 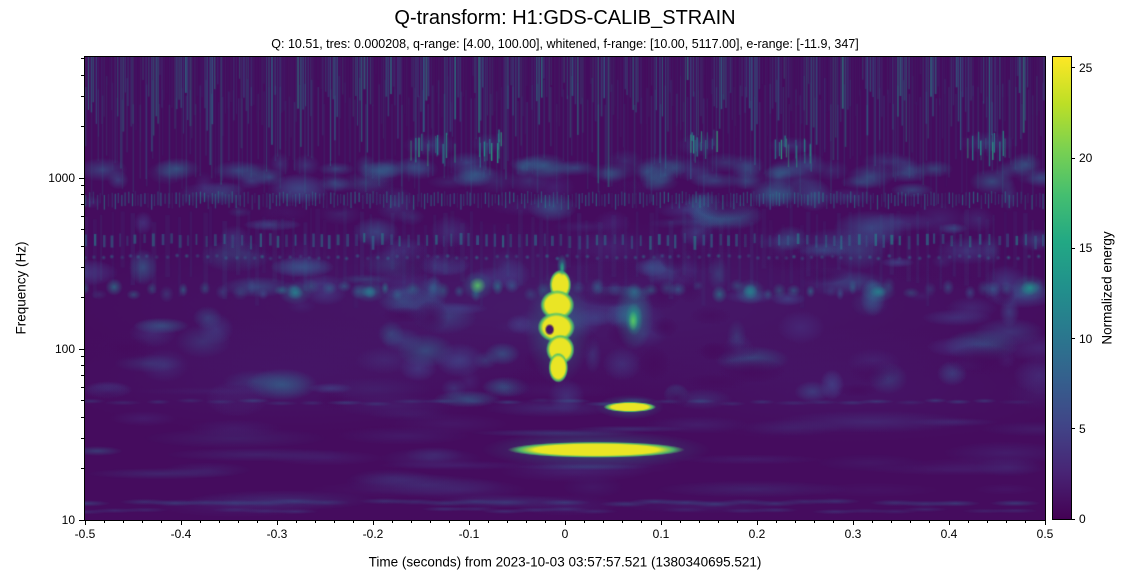 I want to click on colorbar-tick-label: 15, so click(x=1086, y=248).